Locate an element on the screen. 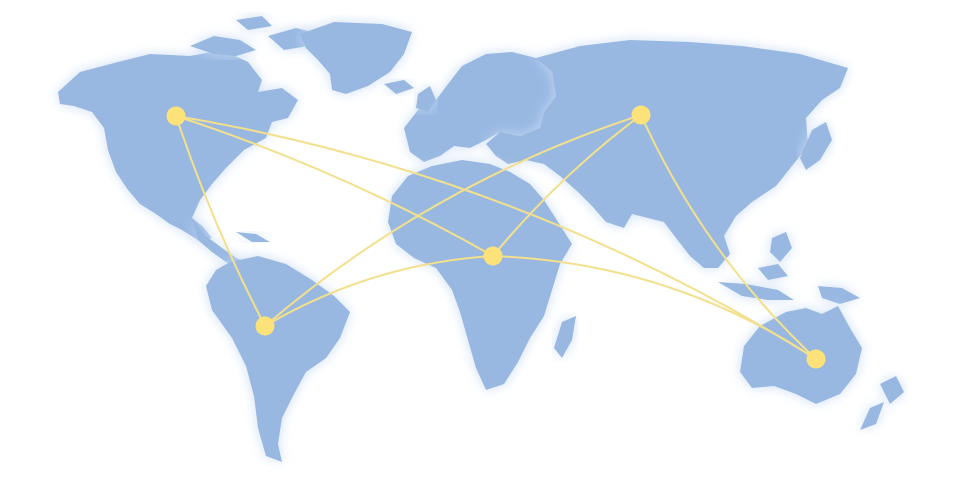  hub-marker-africa is located at coordinates (493, 256).